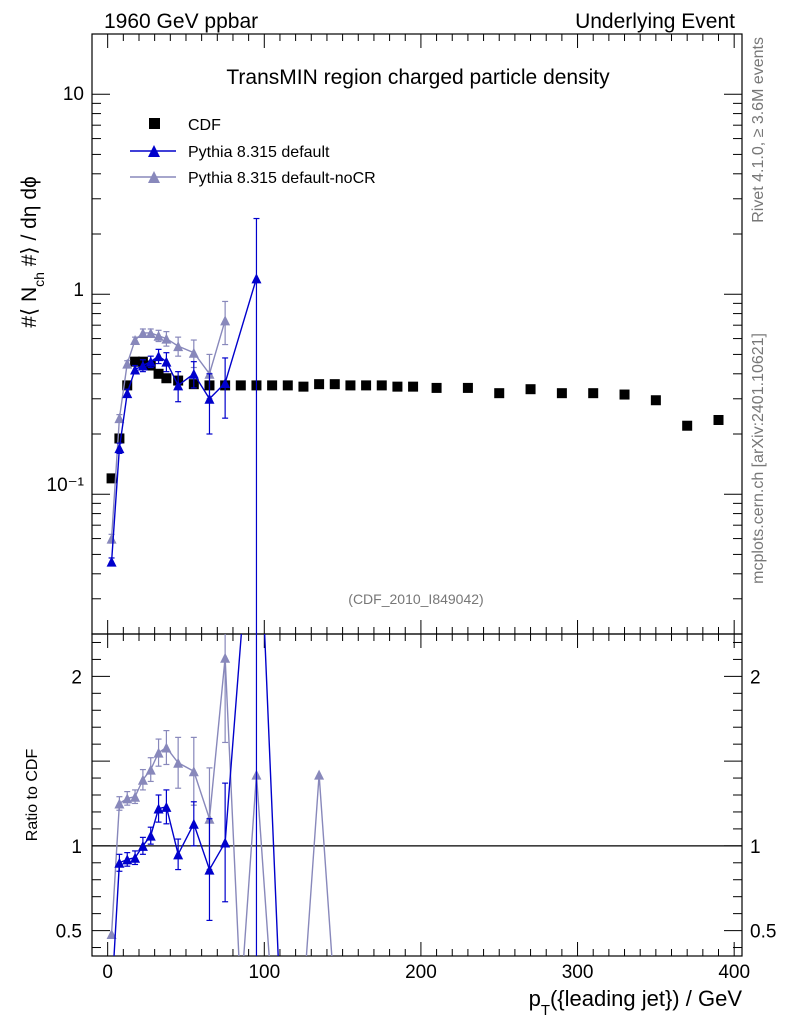 The height and width of the screenshot is (1024, 786). What do you see at coordinates (73, 94) in the screenshot?
I see `y-tick-label-10: 10` at bounding box center [73, 94].